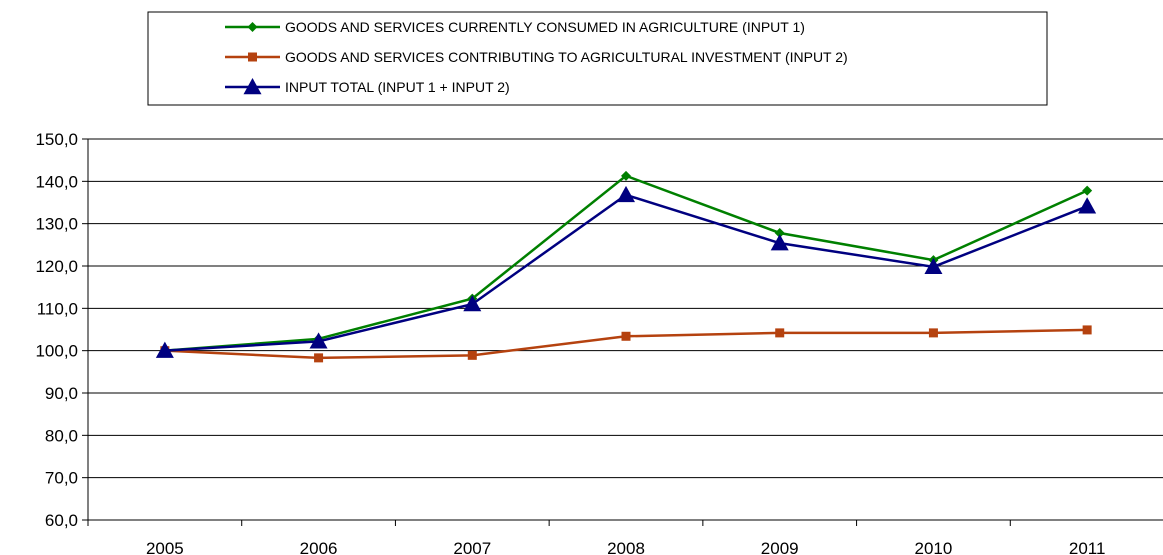 The image size is (1163, 555). What do you see at coordinates (61, 478) in the screenshot?
I see `y-tick-label: 70,0` at bounding box center [61, 478].